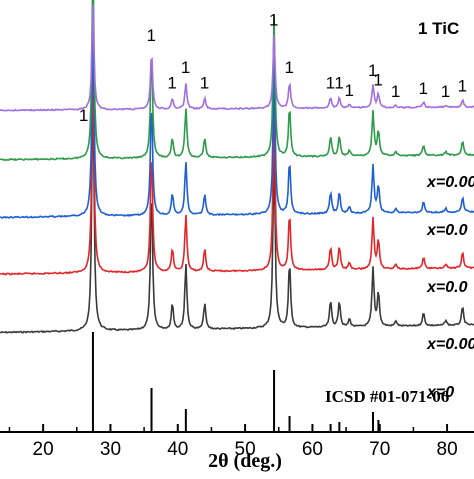 This screenshot has height=479, width=474. What do you see at coordinates (245, 449) in the screenshot?
I see `x-tick-label: 50` at bounding box center [245, 449].